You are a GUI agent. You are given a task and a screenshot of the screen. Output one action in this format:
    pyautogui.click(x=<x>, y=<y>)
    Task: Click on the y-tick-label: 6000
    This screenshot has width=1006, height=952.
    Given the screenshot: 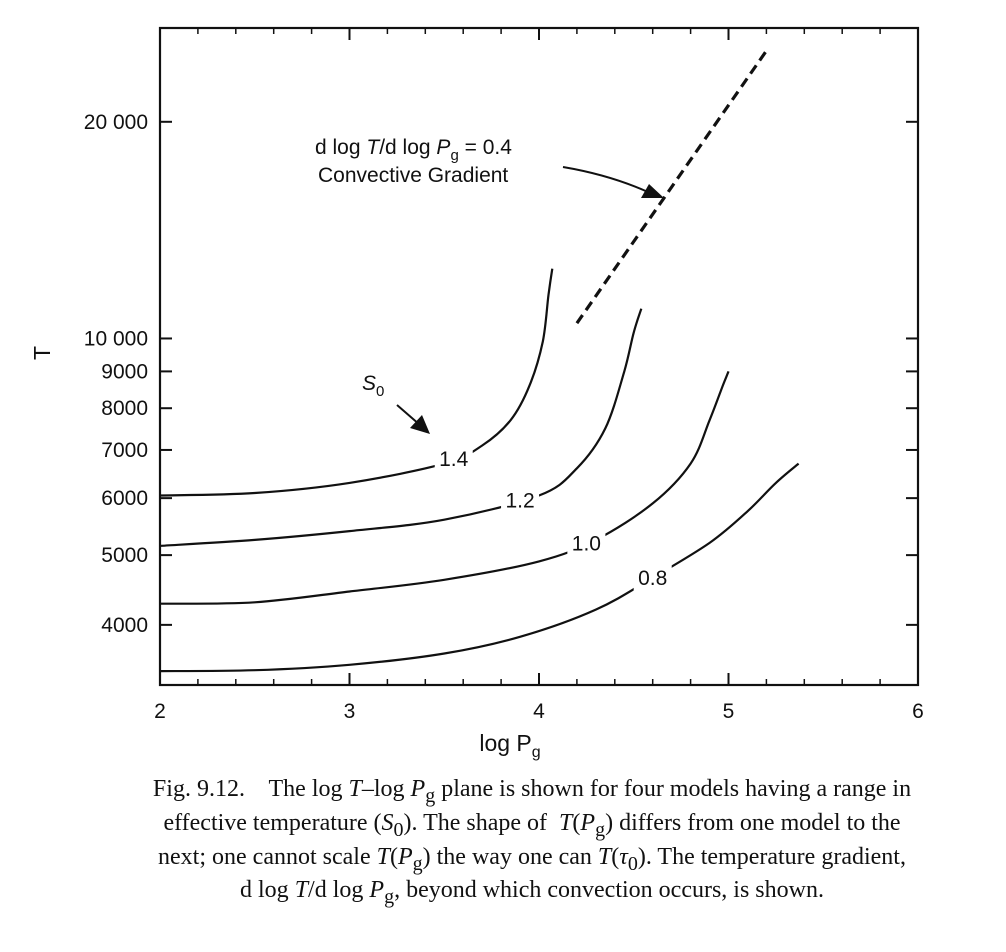 What is the action you would take?
    pyautogui.click(x=124, y=498)
    